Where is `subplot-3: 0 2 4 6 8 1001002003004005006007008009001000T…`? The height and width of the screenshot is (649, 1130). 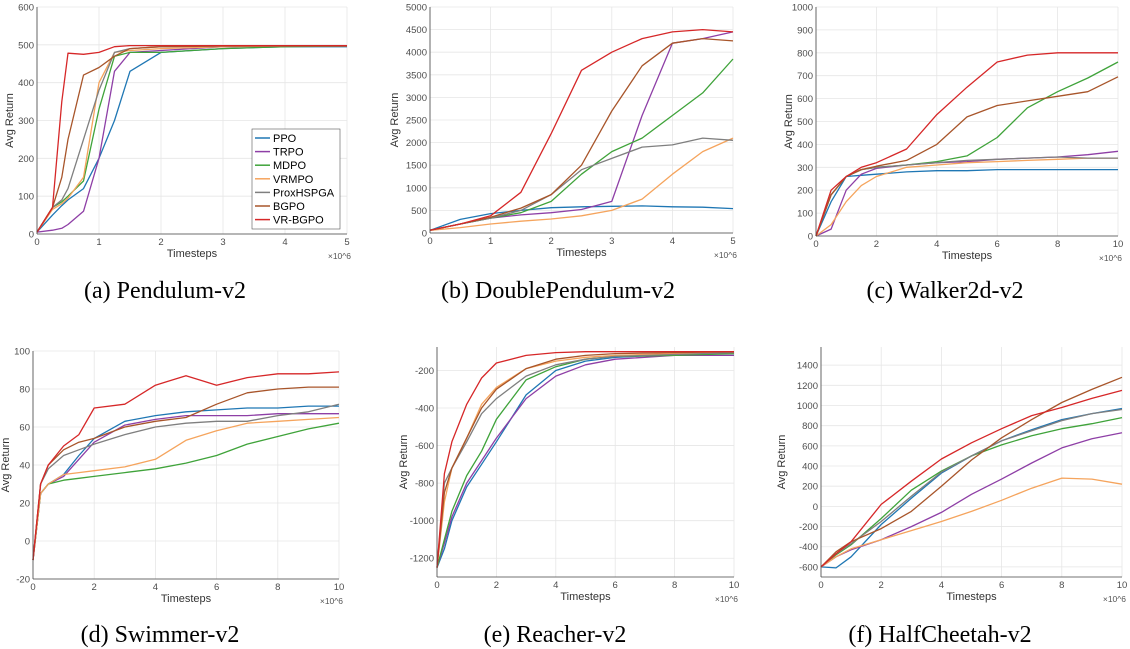
subplot-3: 0 2 4 6 8 1001002003004005006007008009001000T… is located at coordinates (953, 154).